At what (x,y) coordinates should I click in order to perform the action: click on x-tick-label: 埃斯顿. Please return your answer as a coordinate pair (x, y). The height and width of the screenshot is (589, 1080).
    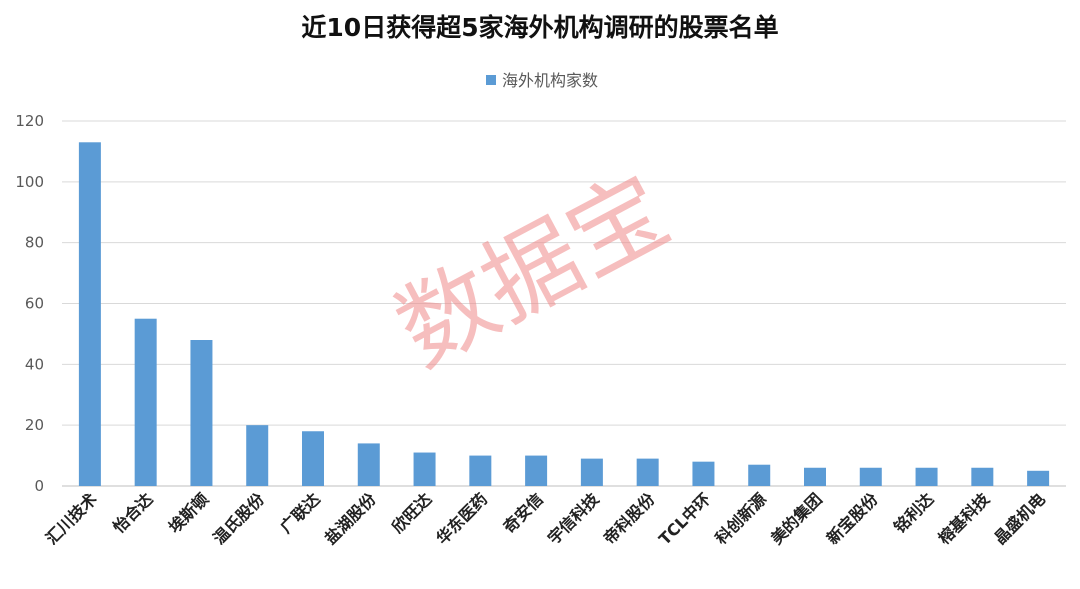
    Looking at the image, I should click on (188, 512).